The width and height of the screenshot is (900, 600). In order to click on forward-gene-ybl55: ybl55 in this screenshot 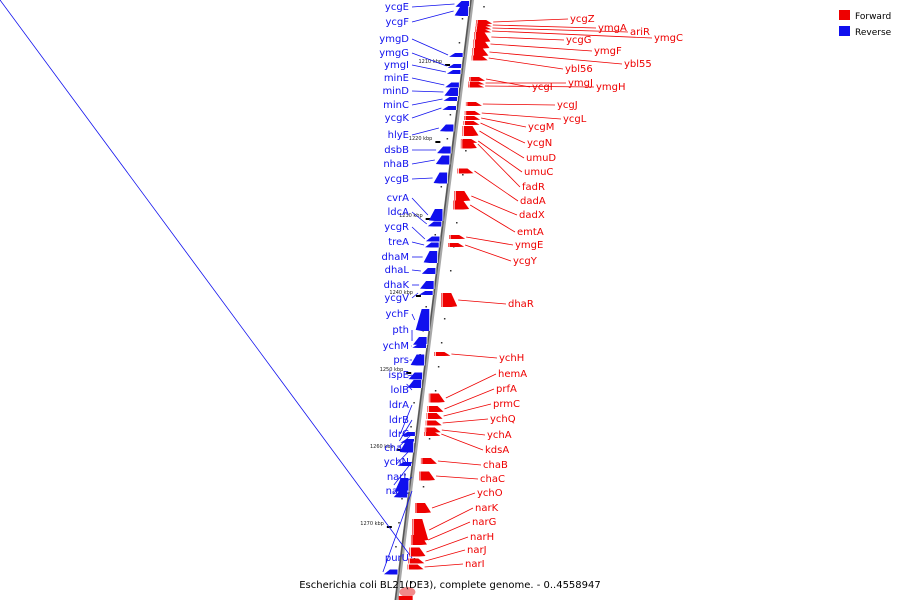, I will do `click(562, 59)`.